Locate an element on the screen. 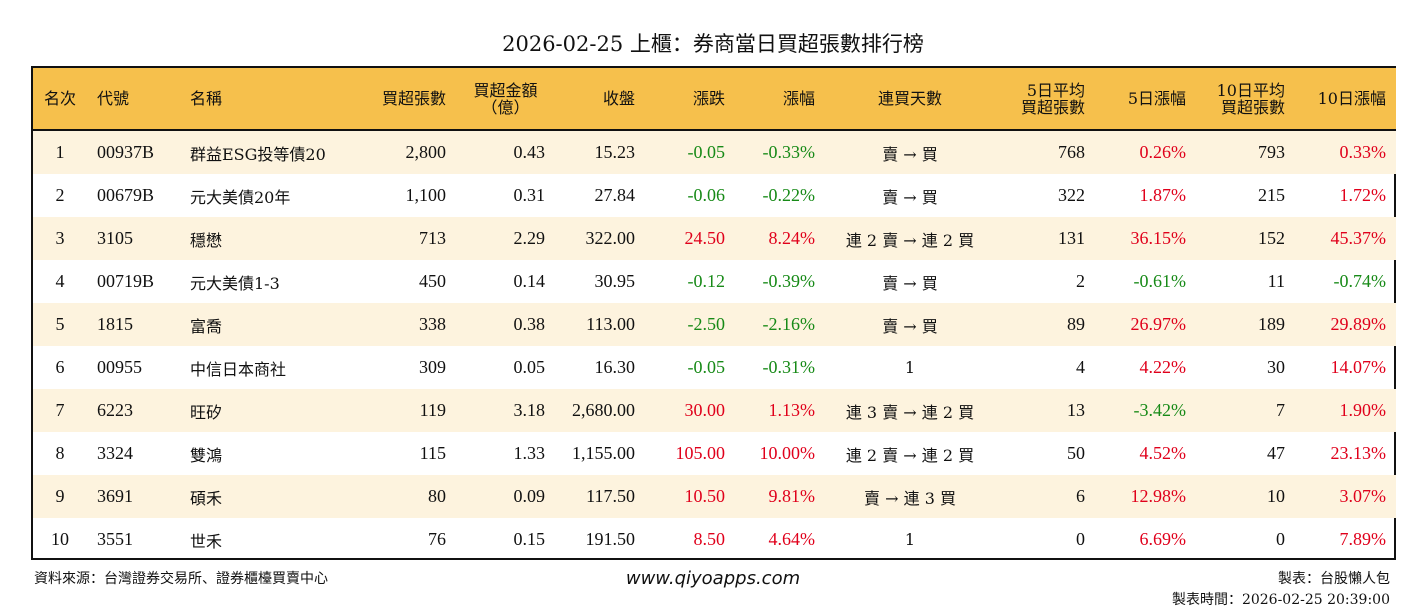 The image size is (1426, 612). cell-change: -0.06 is located at coordinates (706, 195).